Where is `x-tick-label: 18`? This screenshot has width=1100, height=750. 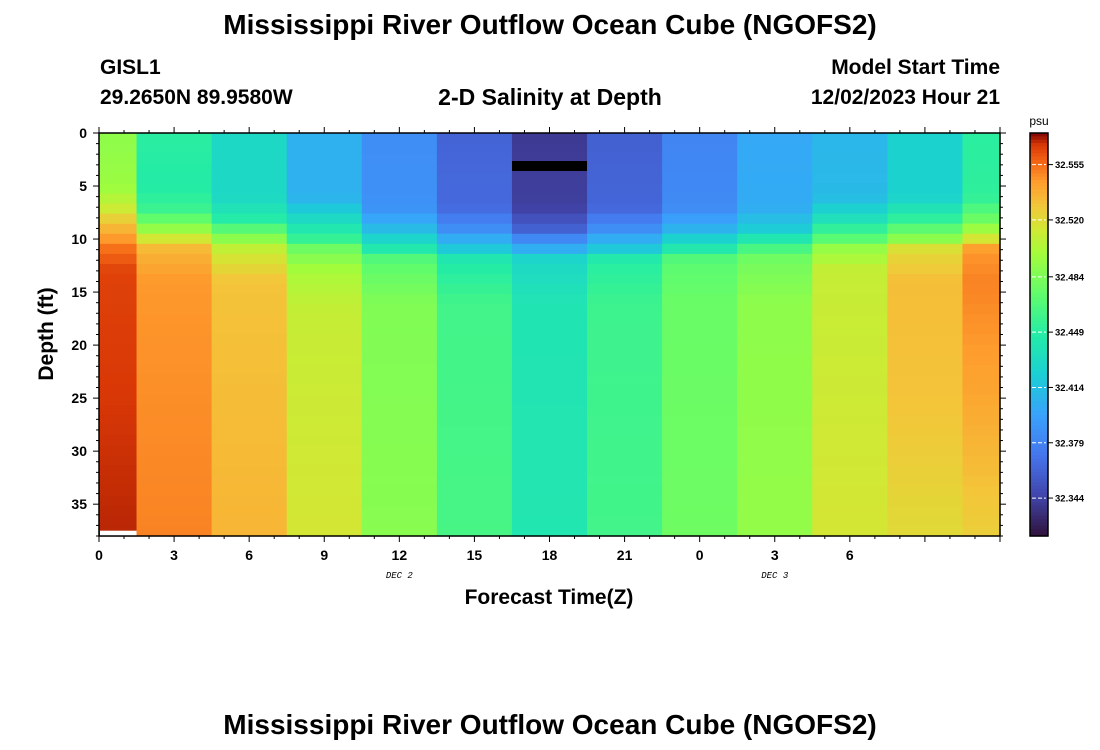 x-tick-label: 18 is located at coordinates (550, 555).